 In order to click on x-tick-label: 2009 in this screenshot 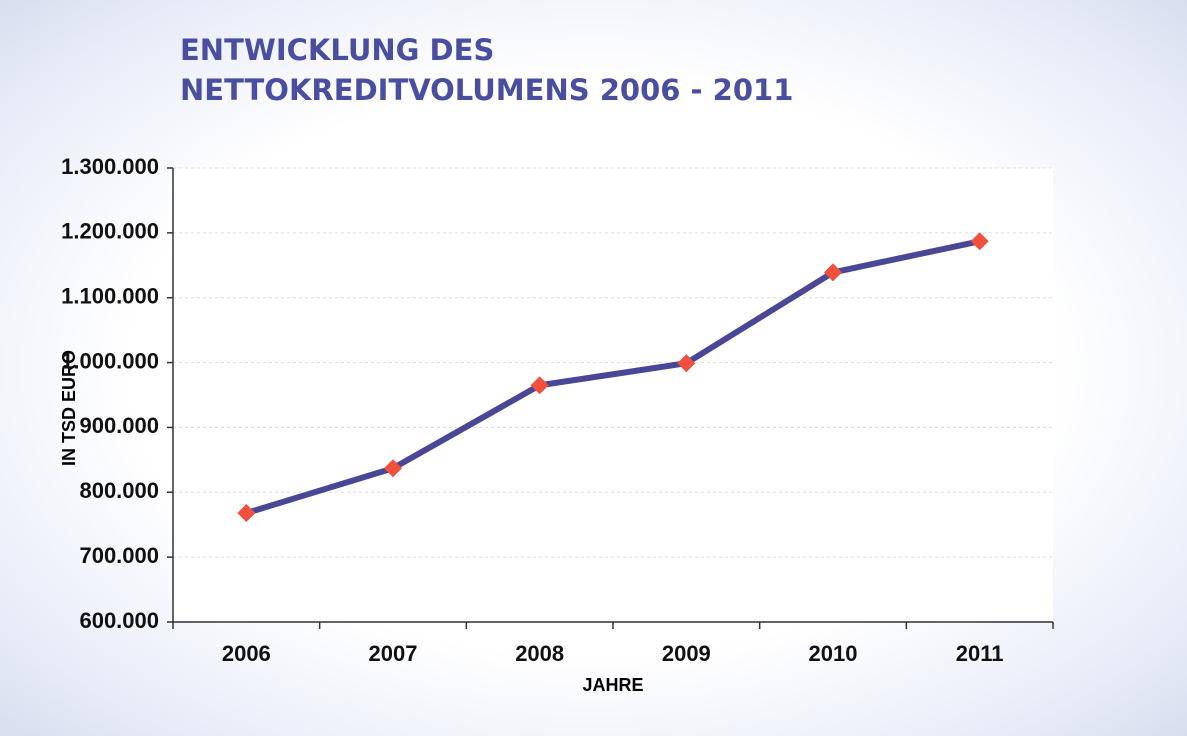, I will do `click(686, 653)`.